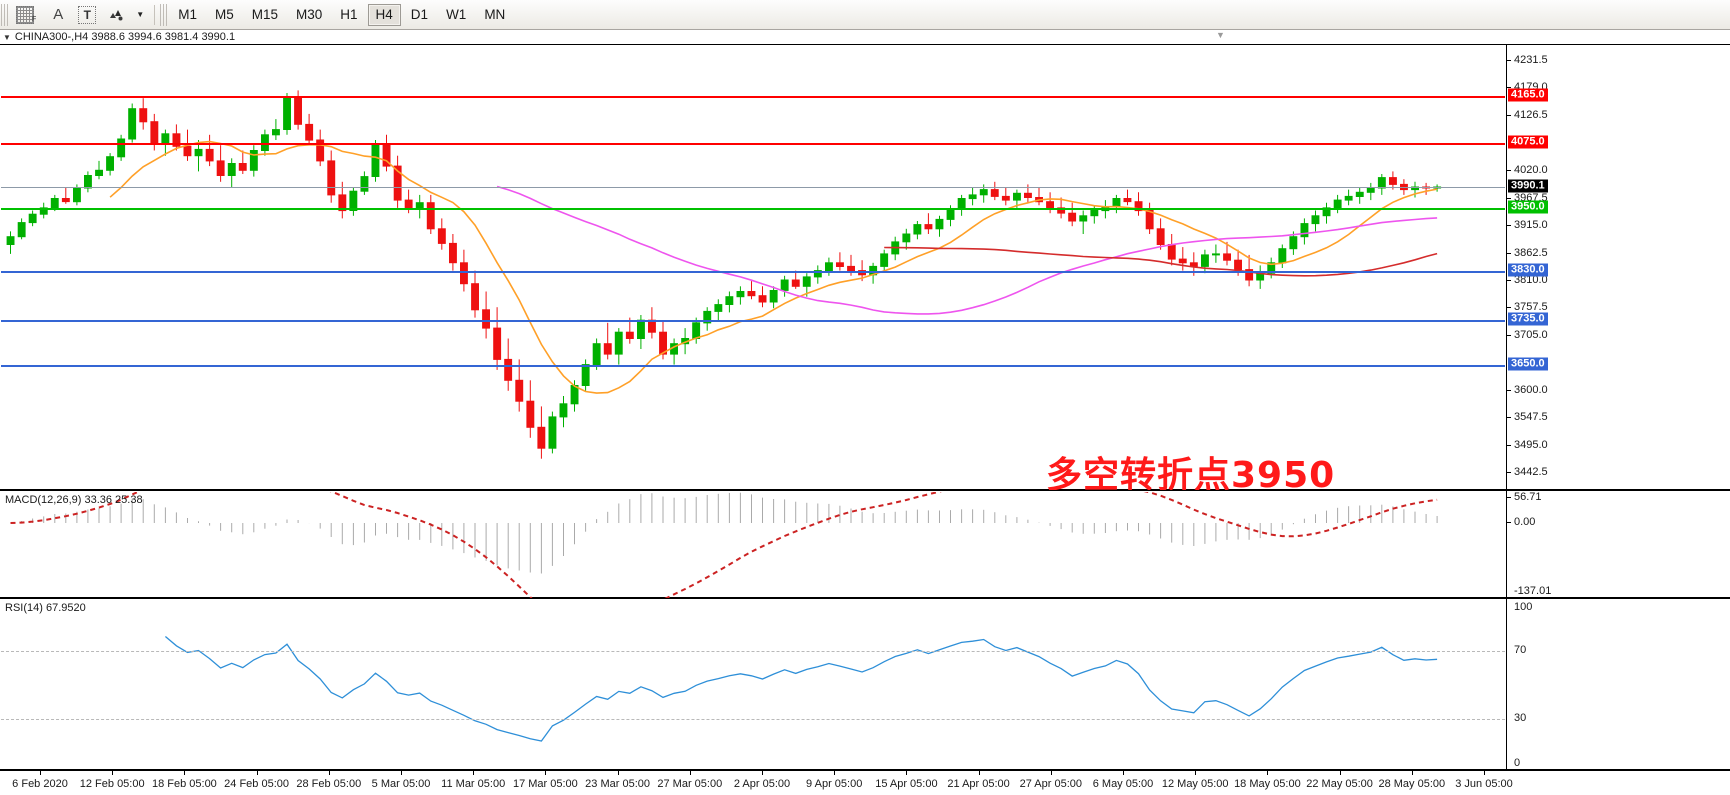 The width and height of the screenshot is (1730, 795). What do you see at coordinates (1527, 170) in the screenshot?
I see `price-axis-tick: 4020.0` at bounding box center [1527, 170].